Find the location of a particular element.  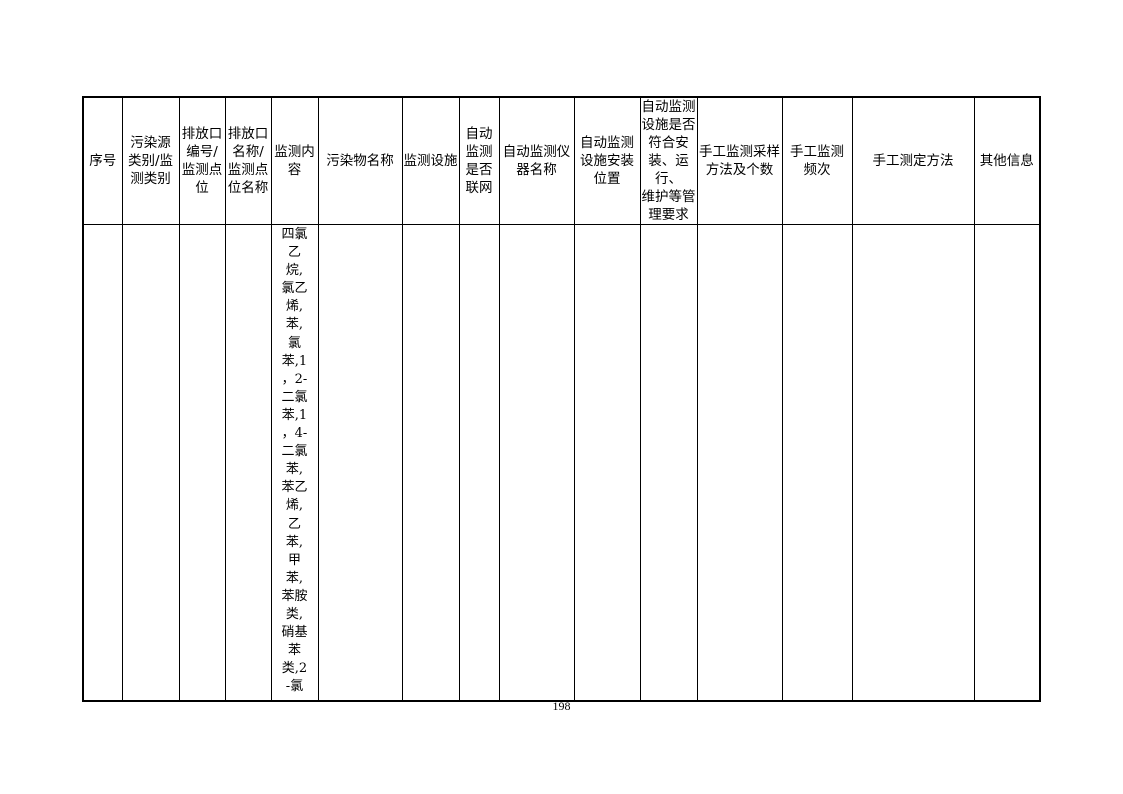

cell-outlet-code is located at coordinates (202, 463).